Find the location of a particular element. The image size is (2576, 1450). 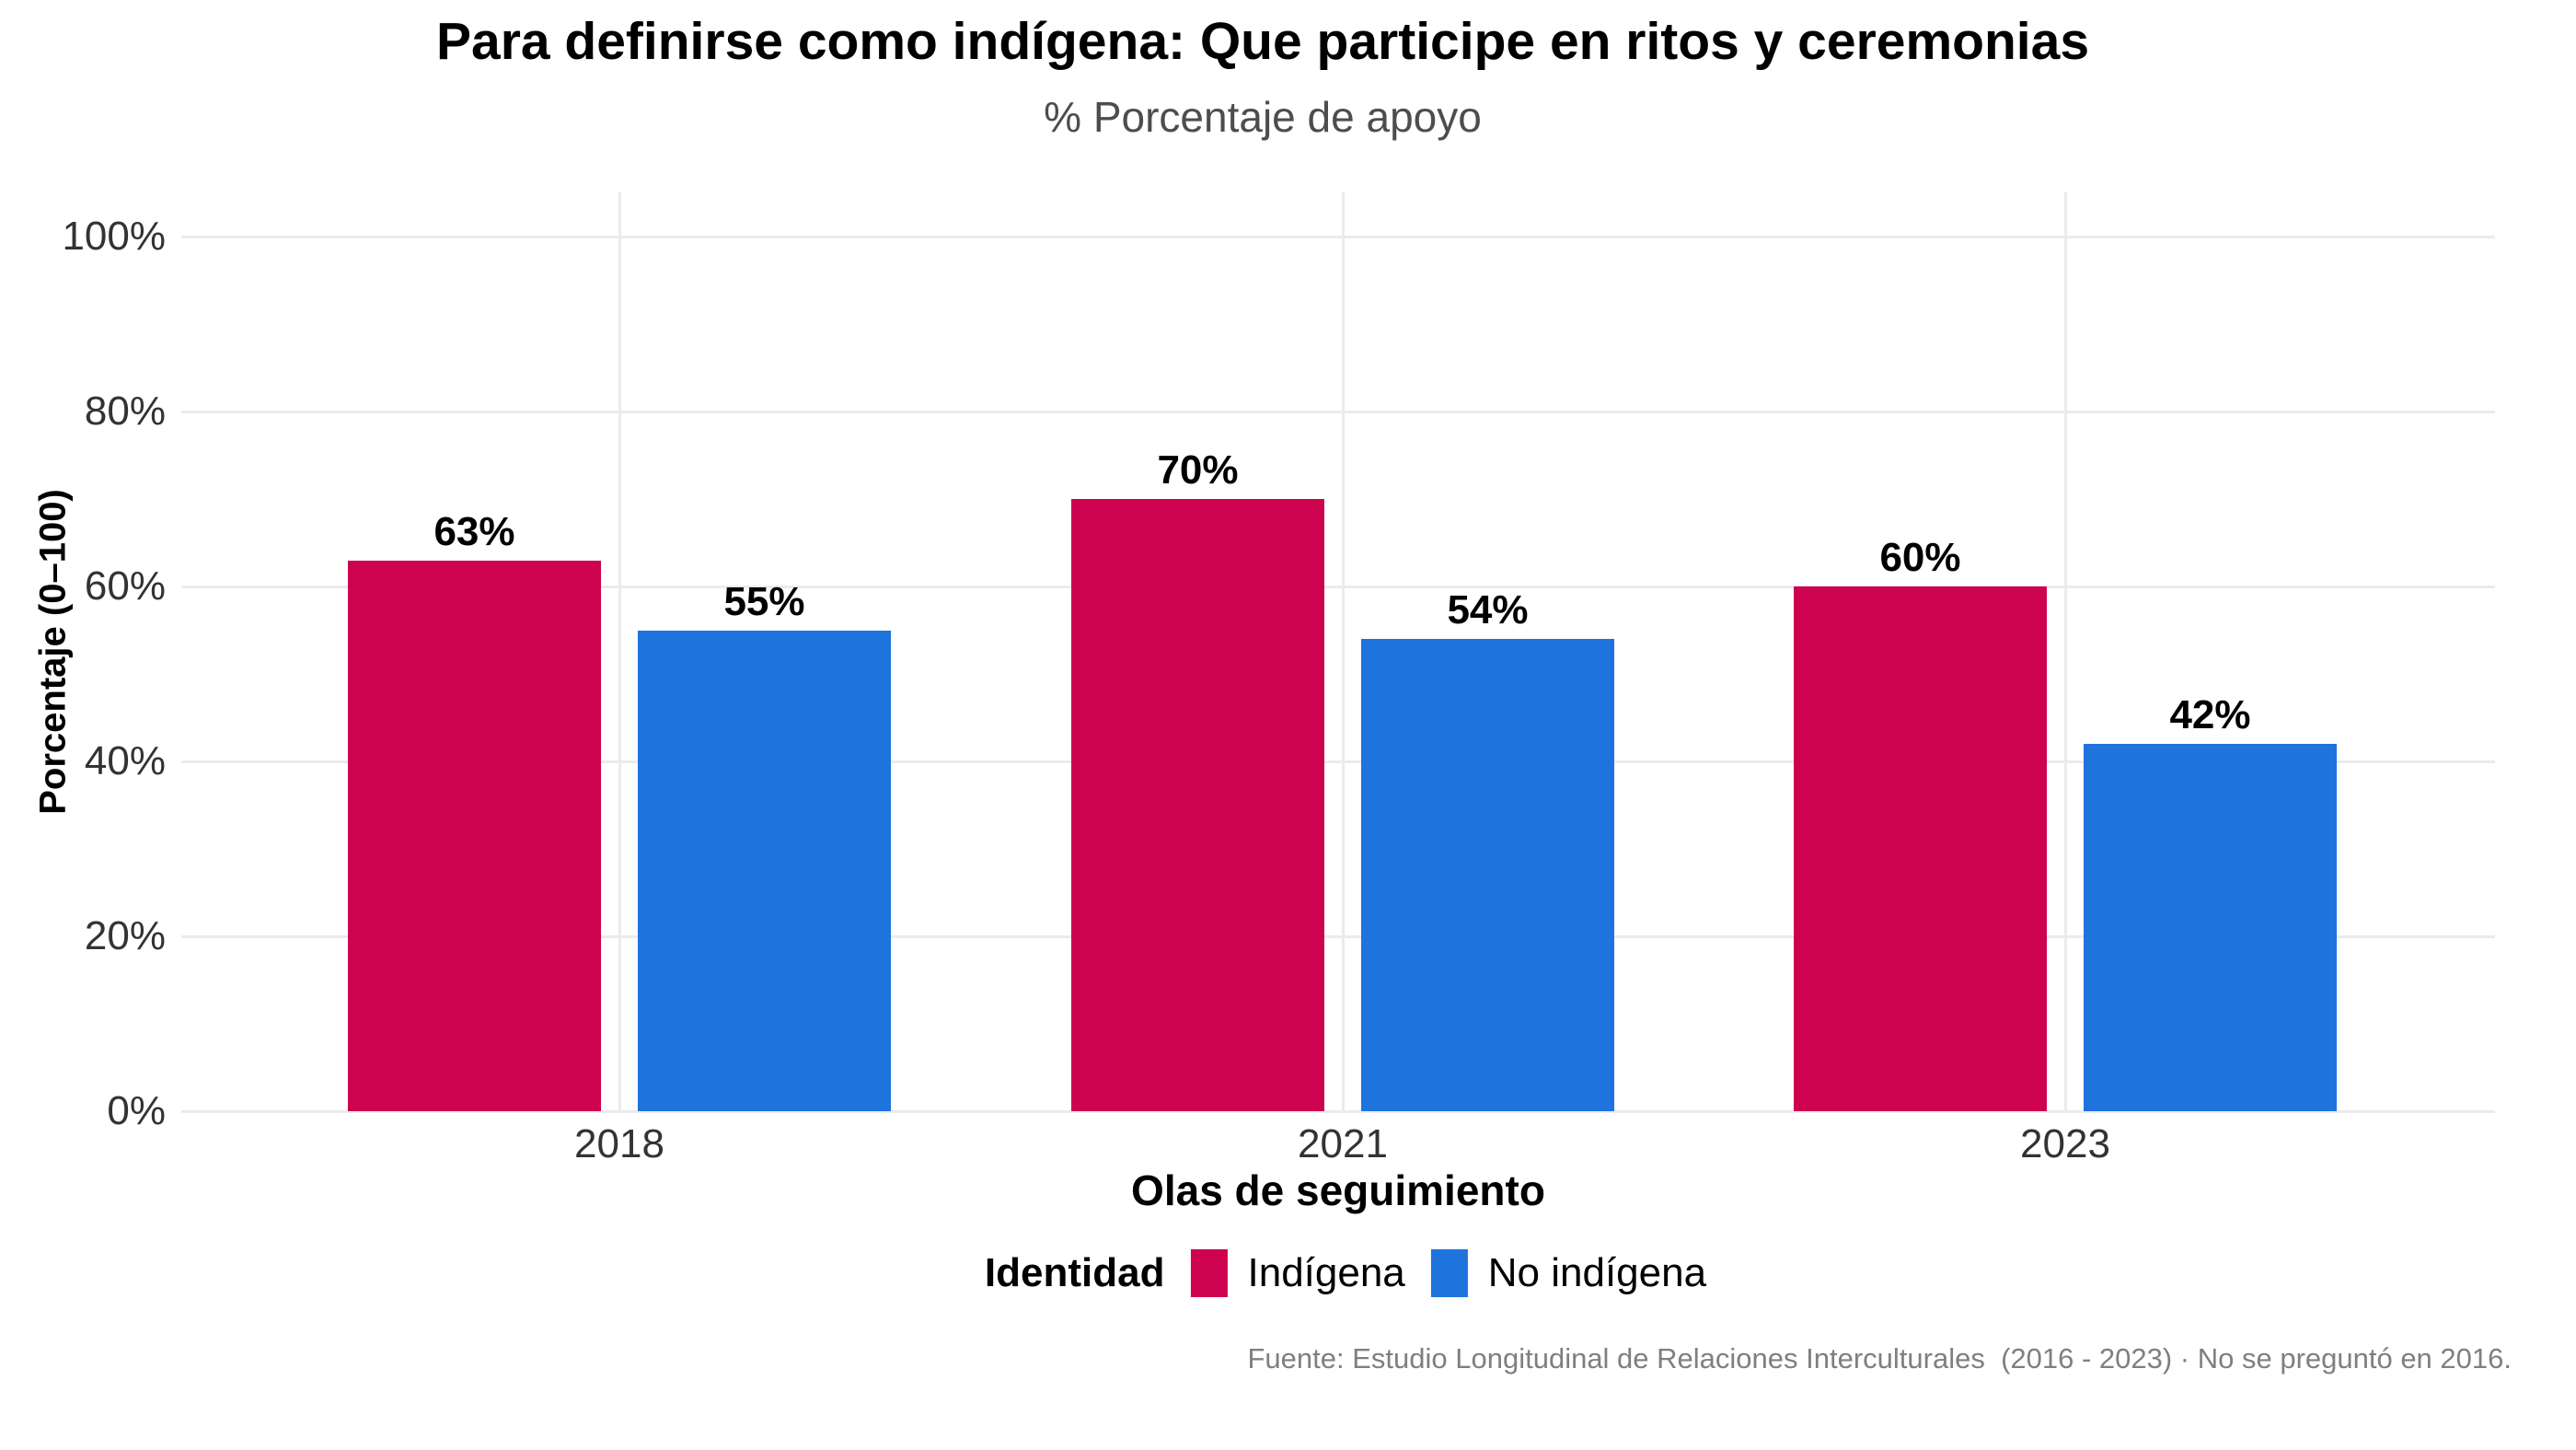

x-tick-label-2021: 2021 is located at coordinates (1343, 1143).